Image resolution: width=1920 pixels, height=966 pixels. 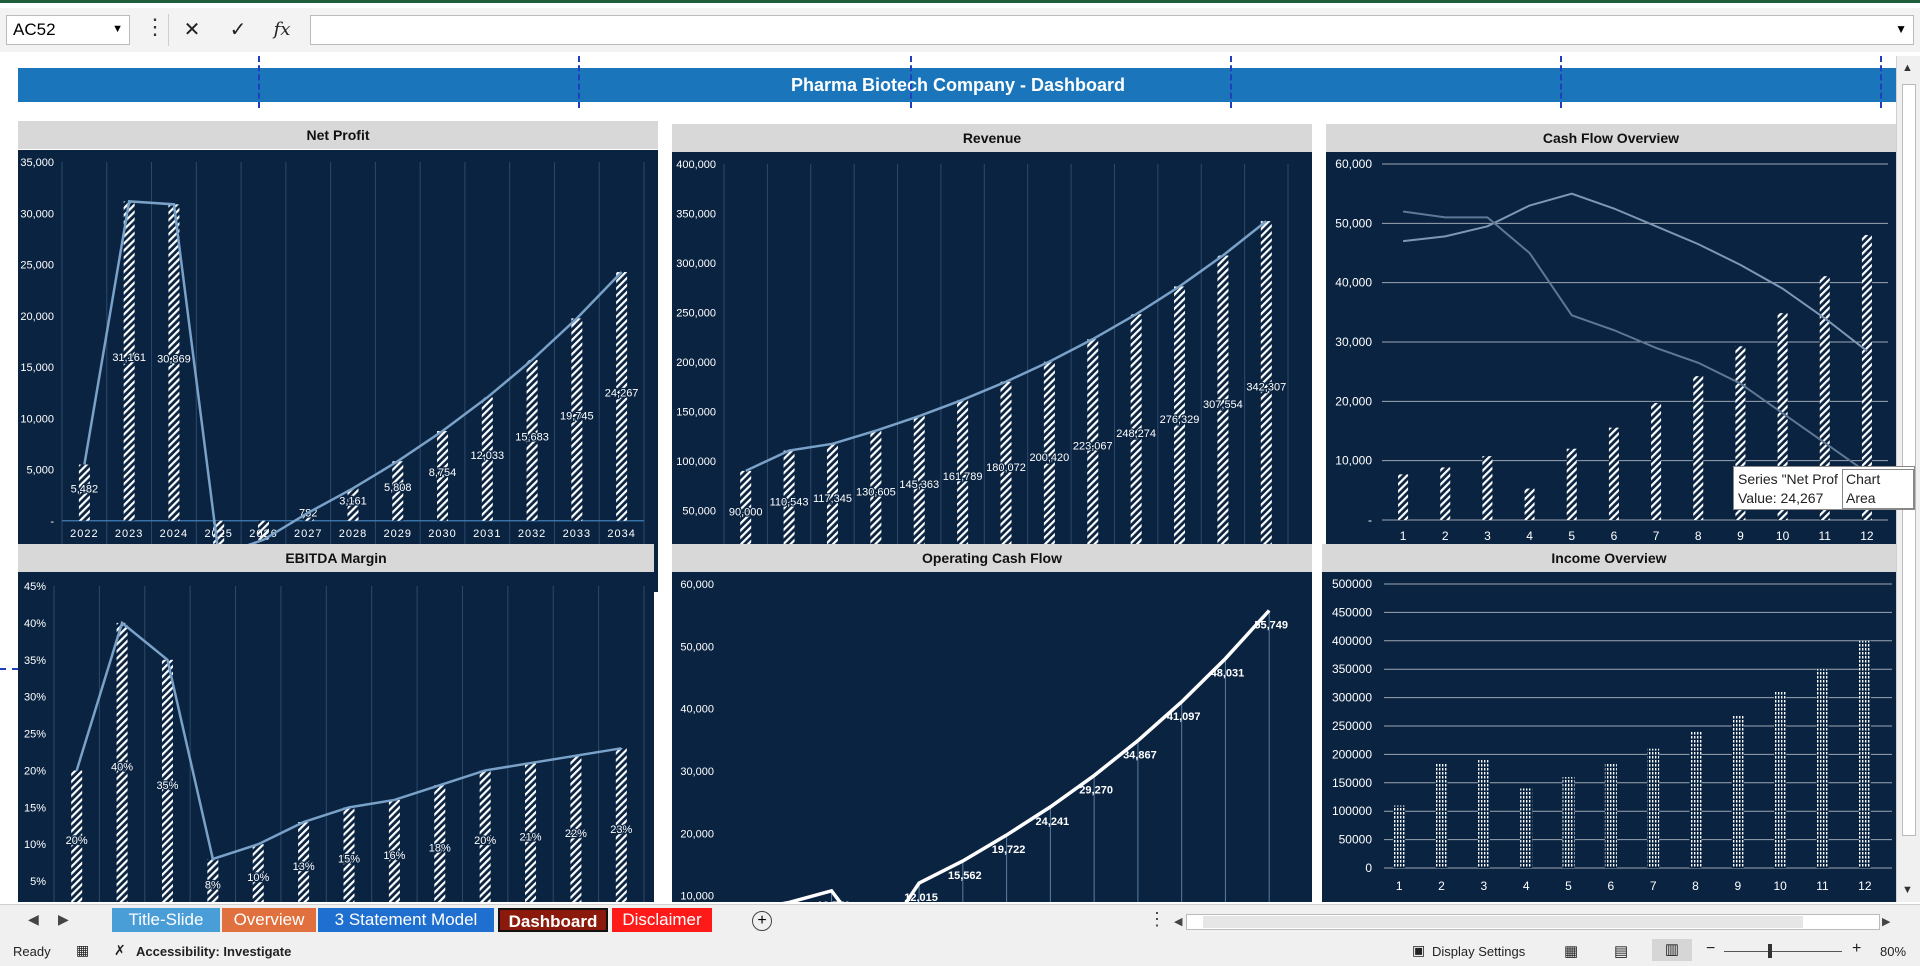 I want to click on display-settings-button: Display Settings, so click(x=1479, y=951).